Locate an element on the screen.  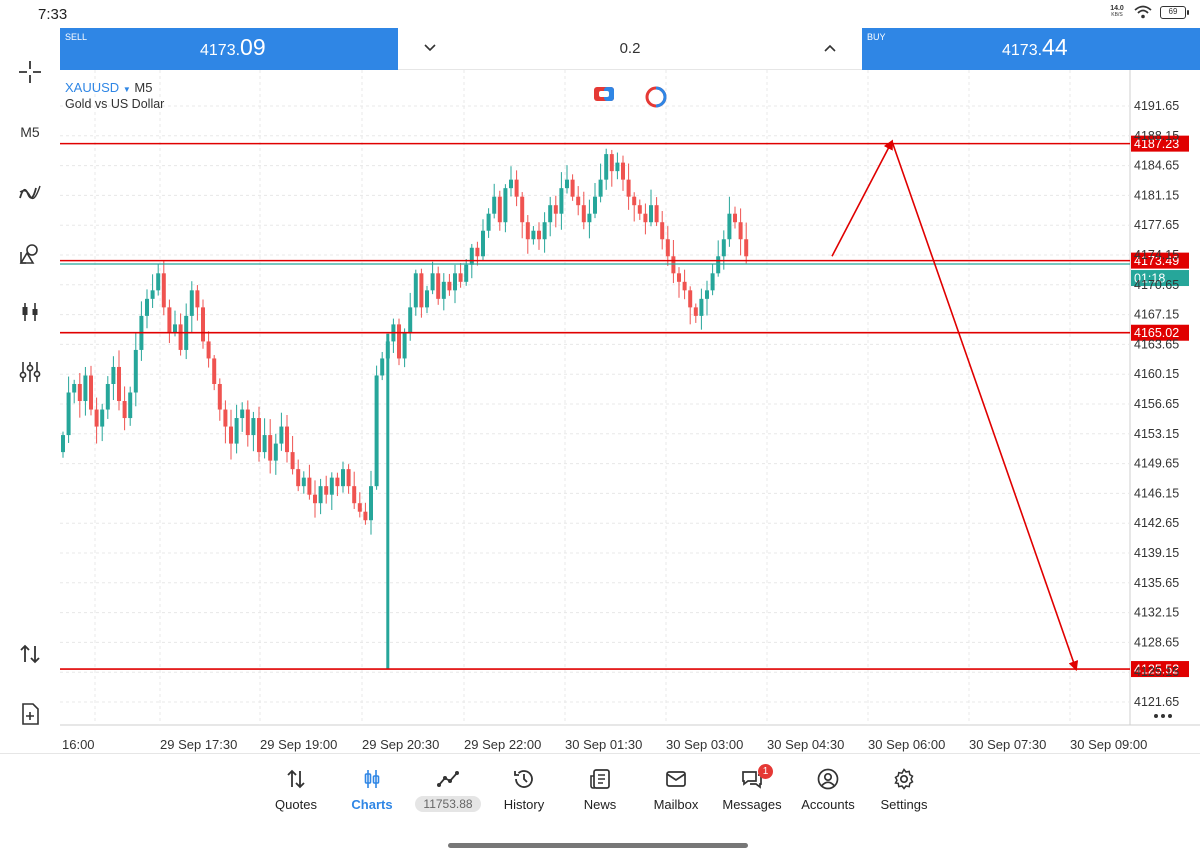
timeframe-button: M5 is located at coordinates (30, 132).